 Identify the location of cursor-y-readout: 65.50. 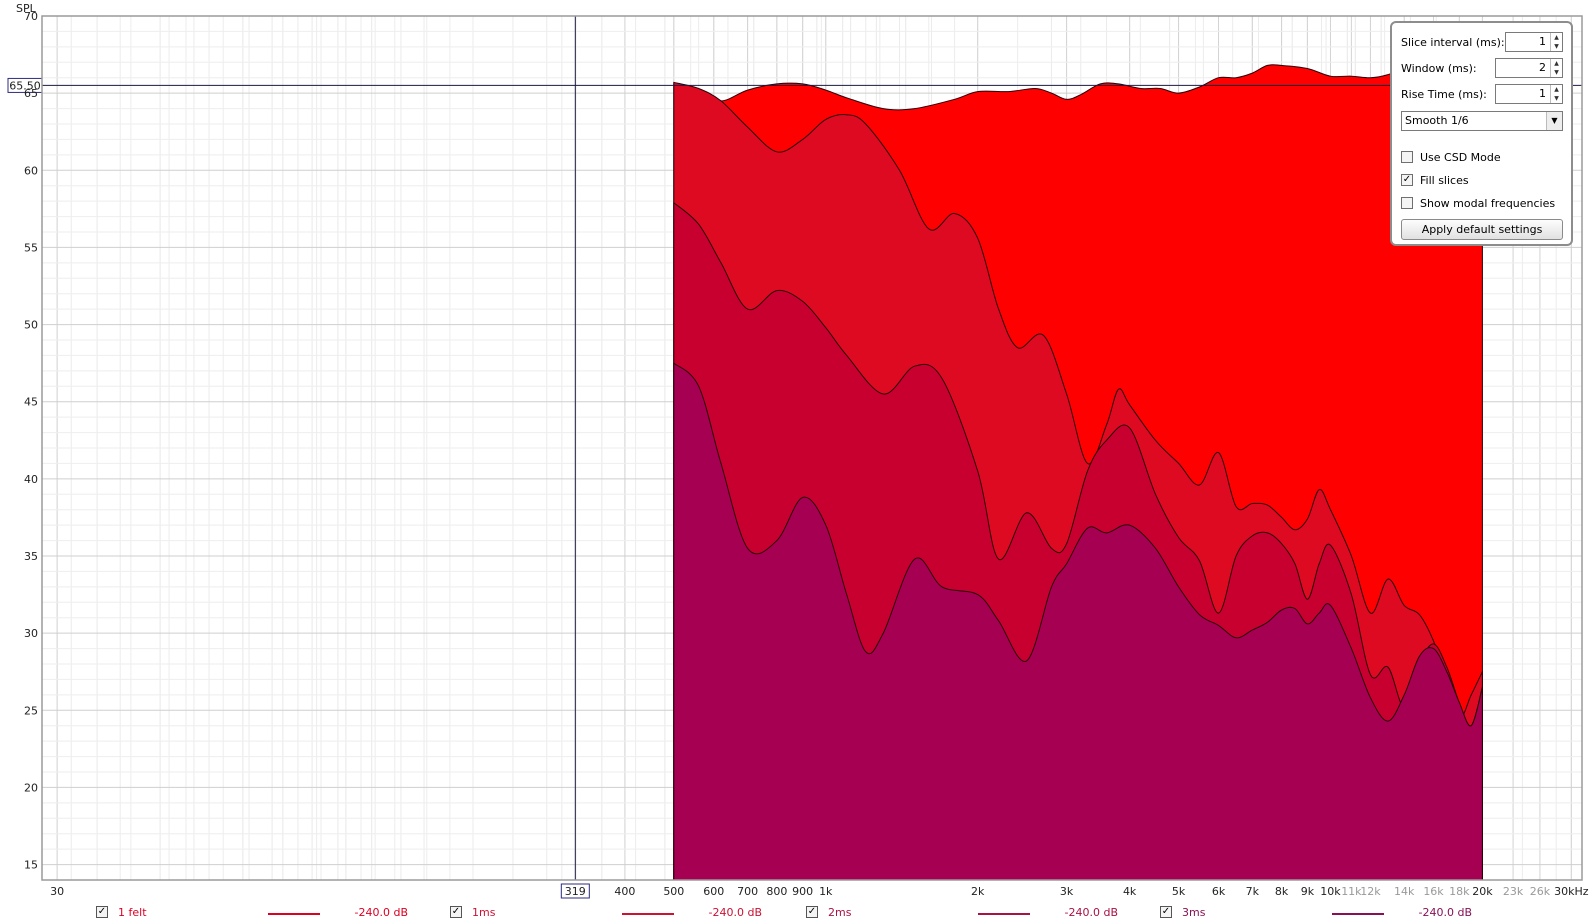
(25, 85).